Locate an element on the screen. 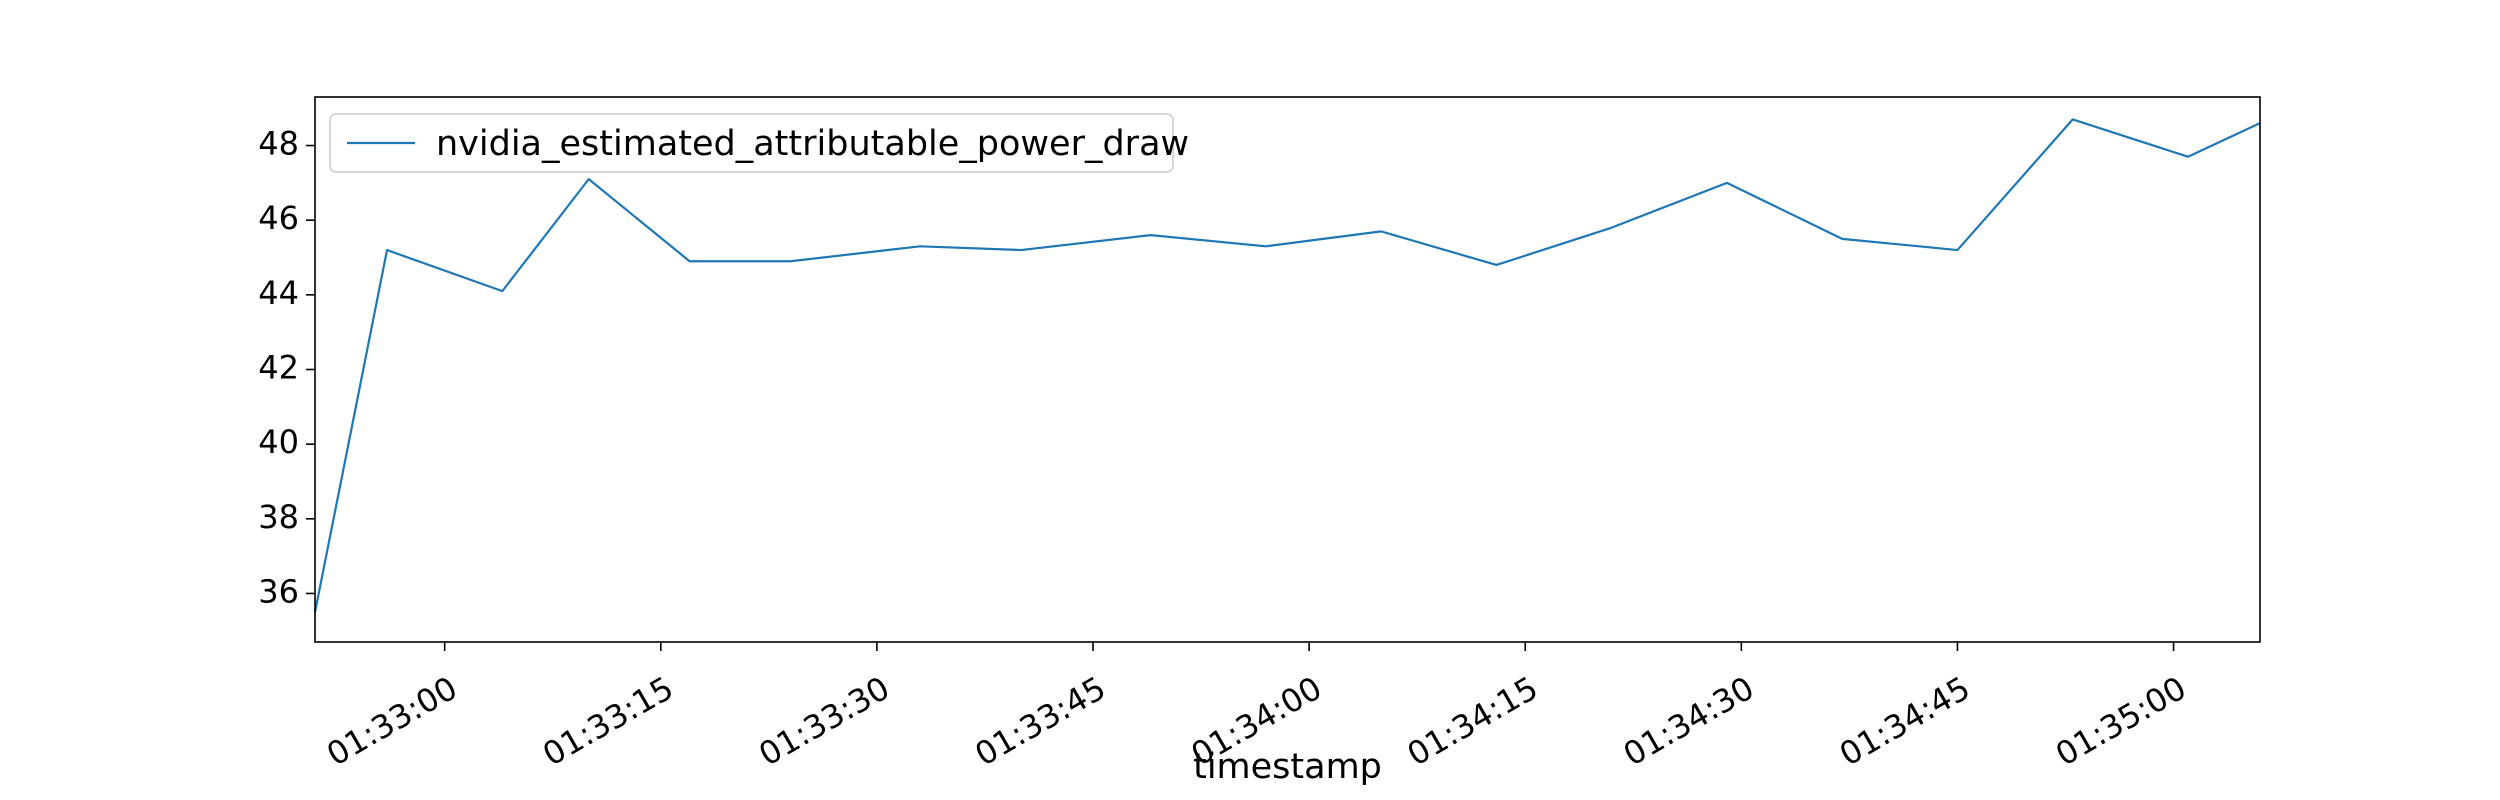 The image size is (2500, 800). y-axis: 36 38 40 42 44 46 48 is located at coordinates (286, 367).